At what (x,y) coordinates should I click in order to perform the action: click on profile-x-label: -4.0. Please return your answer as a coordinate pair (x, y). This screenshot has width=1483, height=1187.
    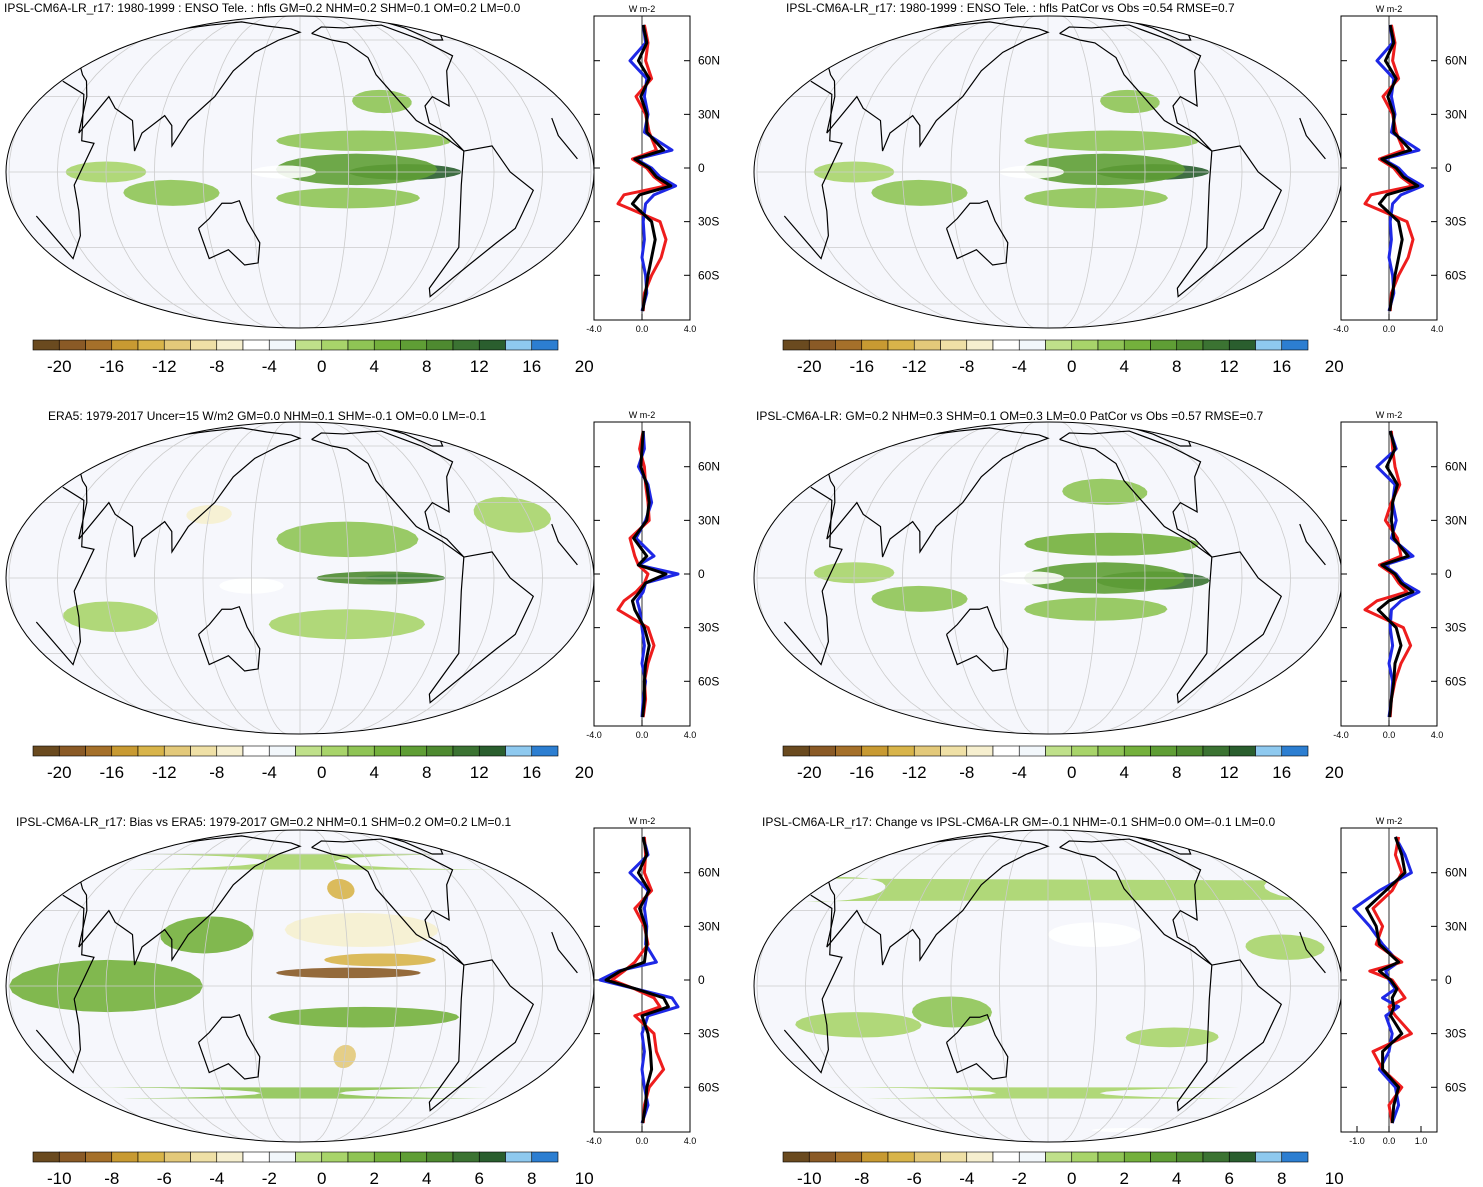
    Looking at the image, I should click on (594, 1141).